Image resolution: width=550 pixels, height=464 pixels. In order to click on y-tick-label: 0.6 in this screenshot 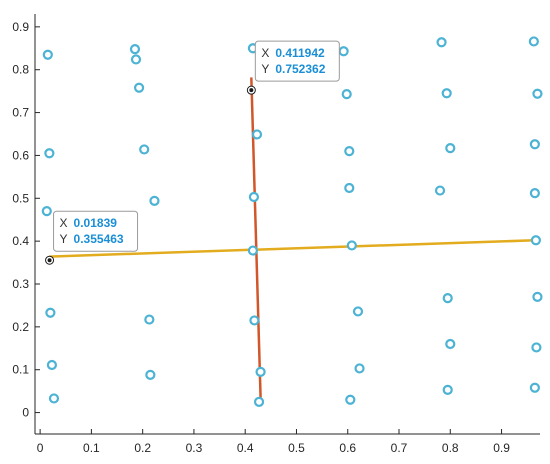, I will do `click(20, 155)`.